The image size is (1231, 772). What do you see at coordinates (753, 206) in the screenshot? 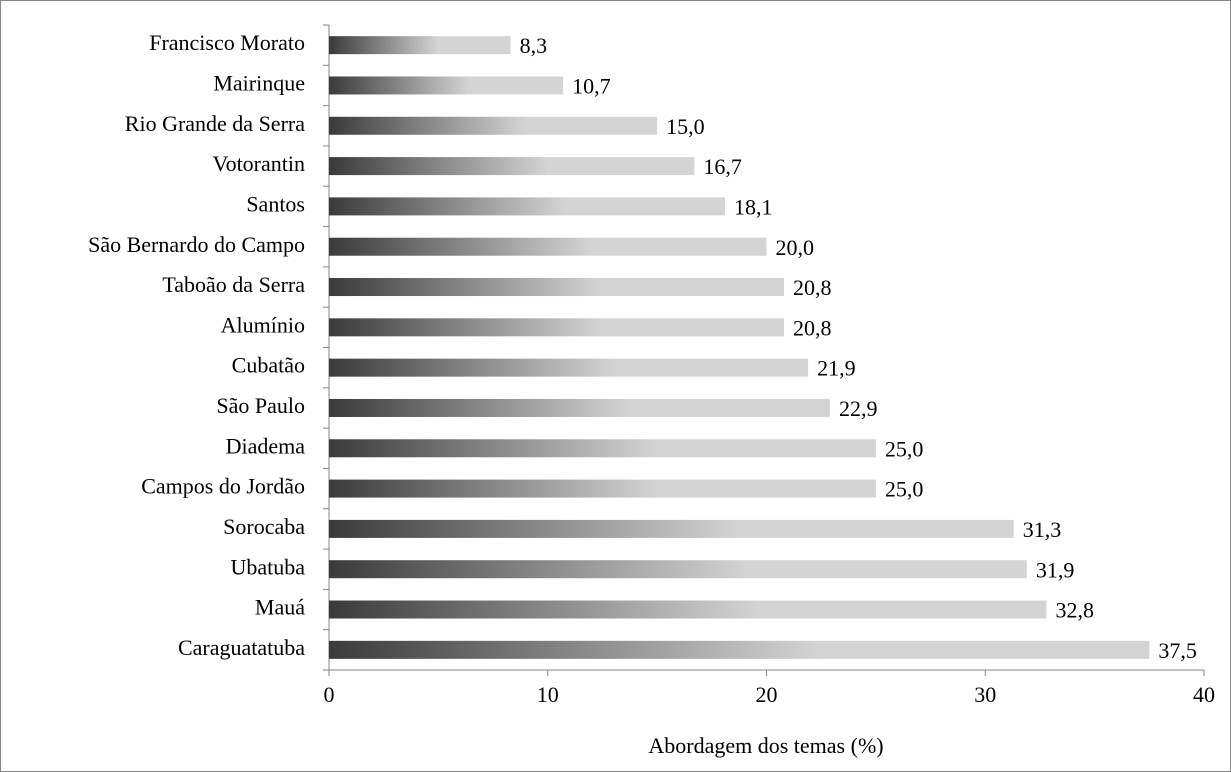
I see `value-label: 18,1` at bounding box center [753, 206].